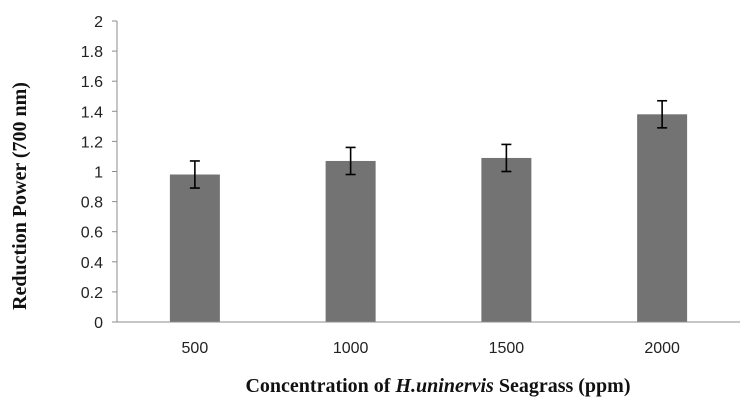  I want to click on y-tick-label: 0.4, so click(92, 263).